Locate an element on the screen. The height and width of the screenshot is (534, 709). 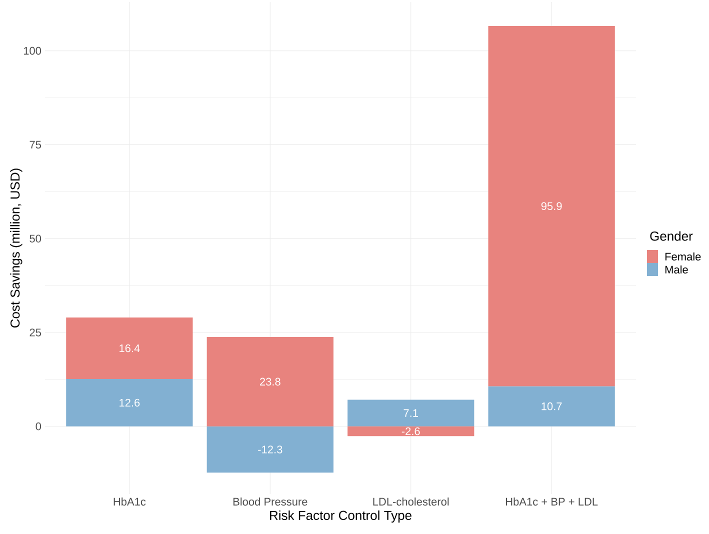
data-label: 23.8 is located at coordinates (270, 382).